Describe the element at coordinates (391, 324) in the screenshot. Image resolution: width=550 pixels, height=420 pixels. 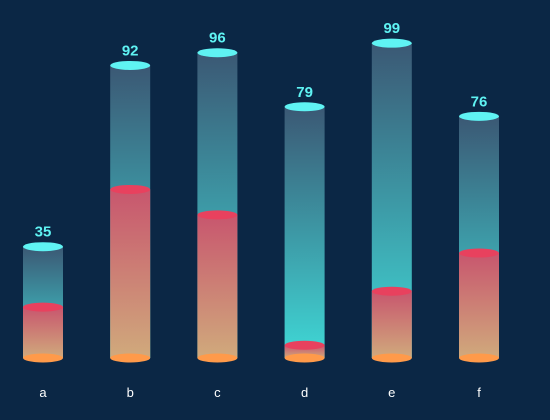
I see `bar-inner-e` at that location.